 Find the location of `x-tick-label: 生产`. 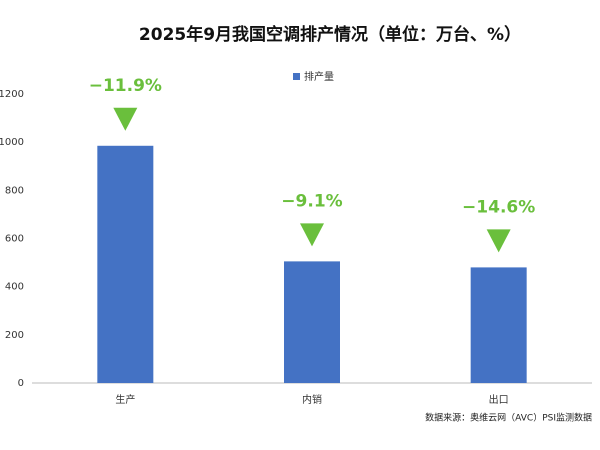

x-tick-label: 生产 is located at coordinates (125, 399).